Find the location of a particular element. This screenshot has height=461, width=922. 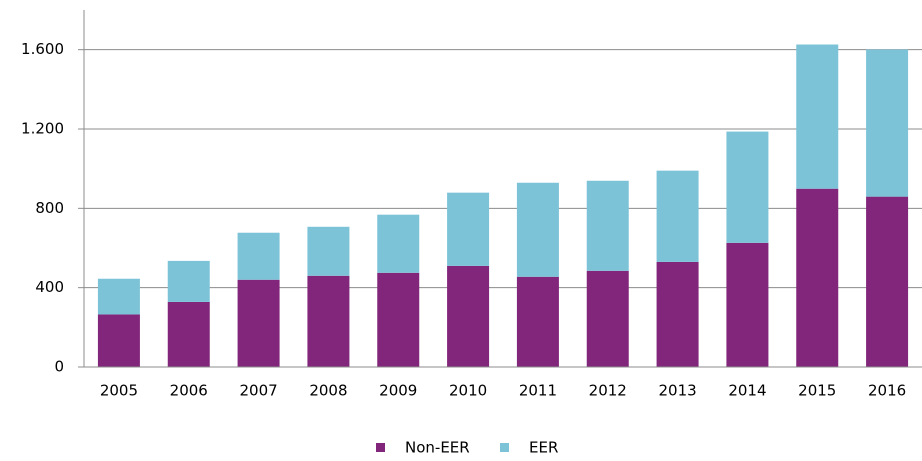

y-tick-label: 0 is located at coordinates (59, 367).